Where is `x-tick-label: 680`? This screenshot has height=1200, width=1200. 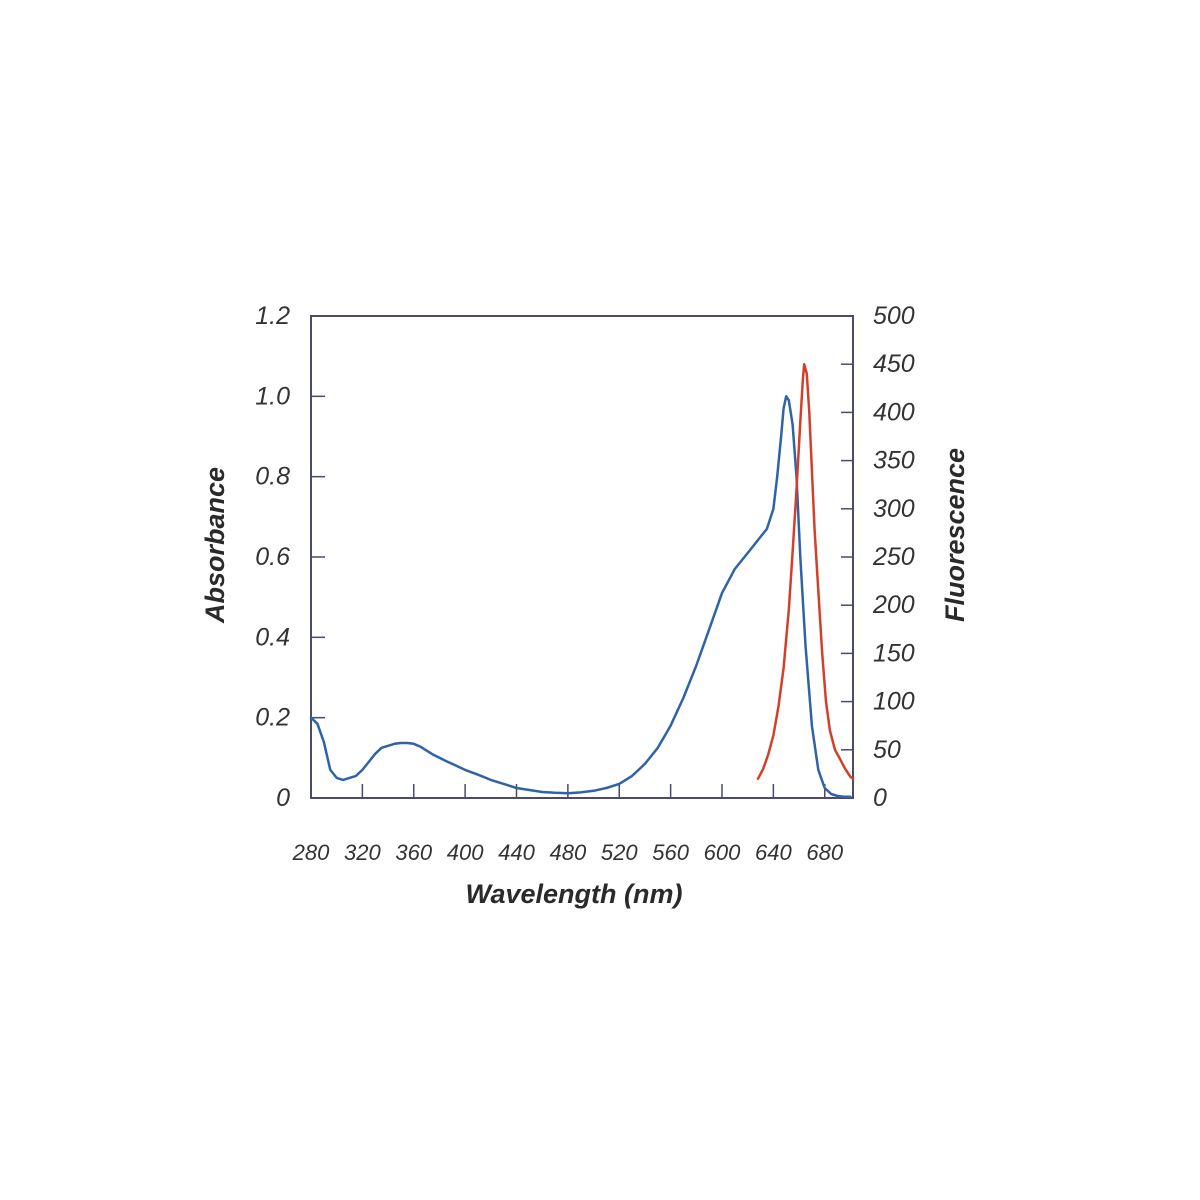
x-tick-label: 680 is located at coordinates (824, 852).